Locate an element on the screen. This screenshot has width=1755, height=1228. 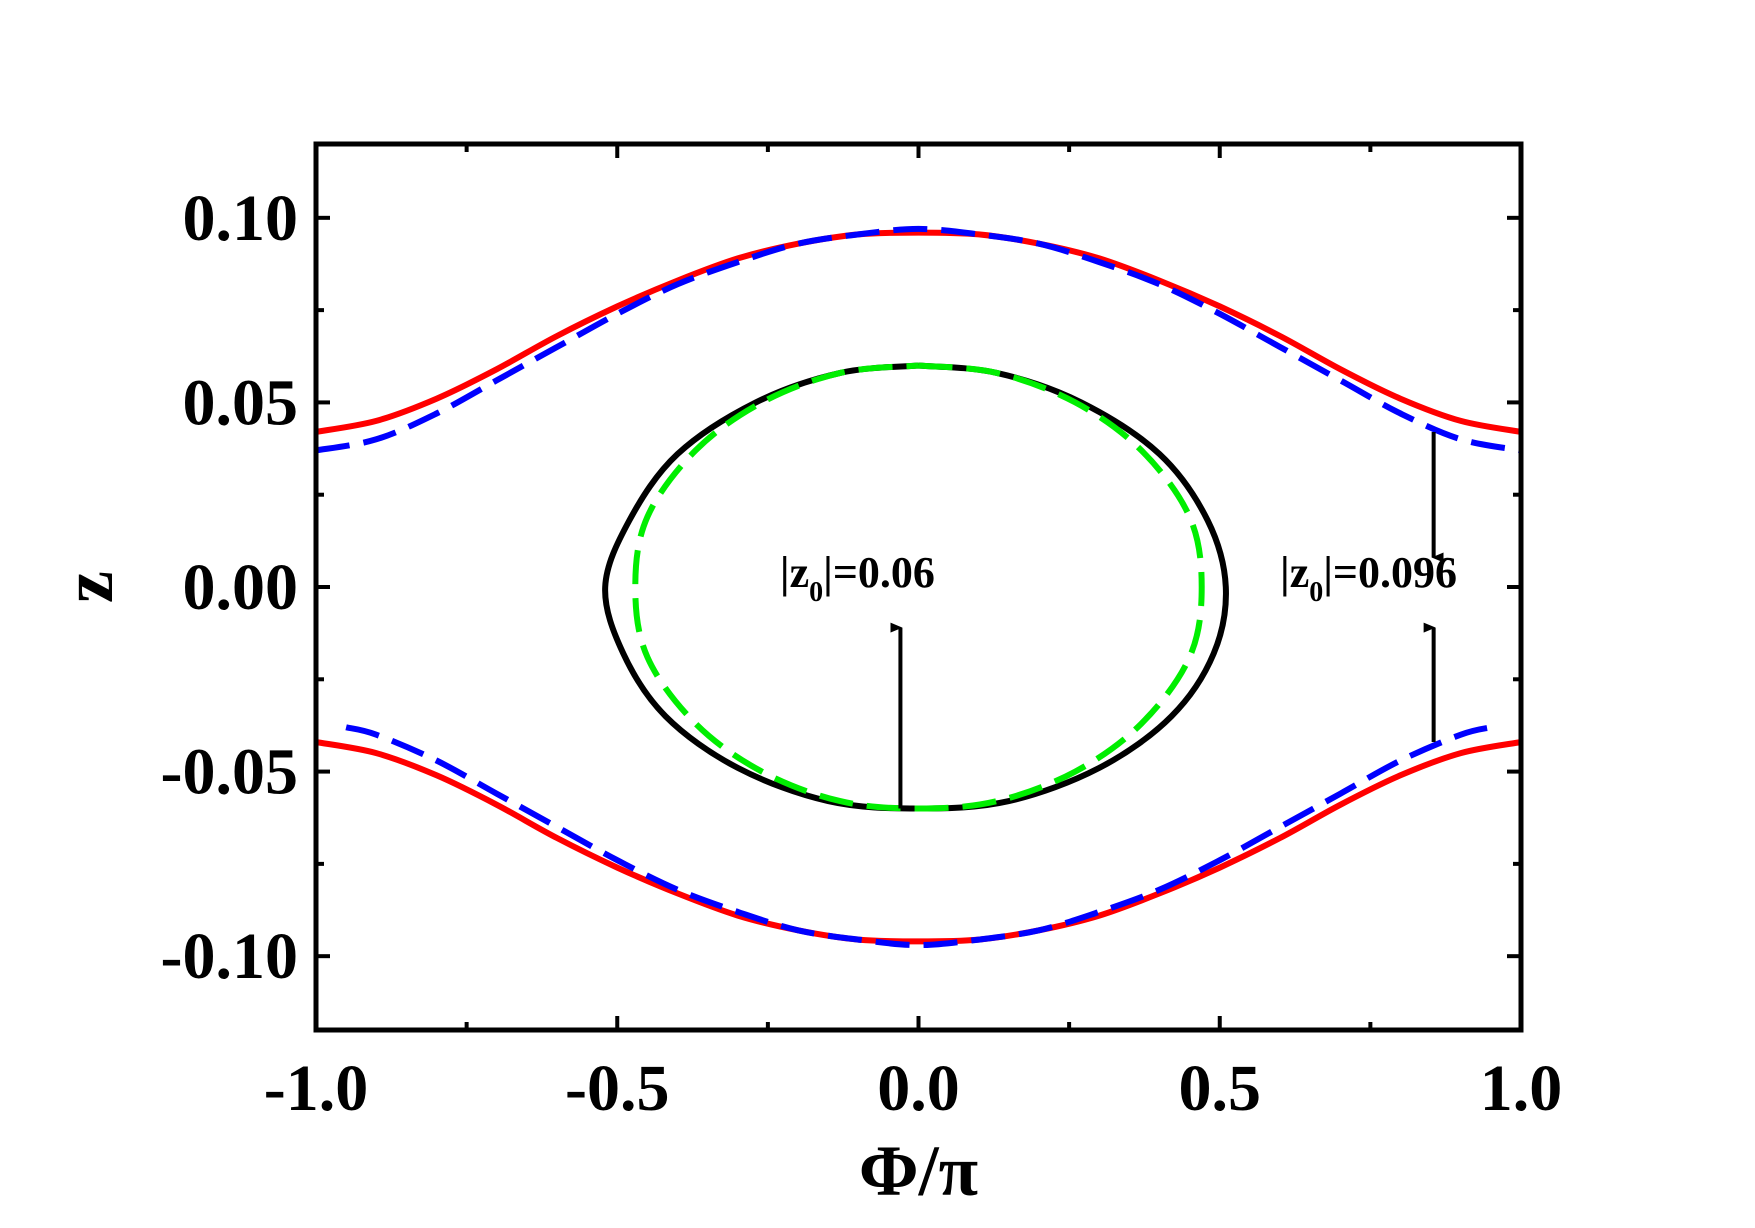
x-tick-label: 1.0 is located at coordinates (1521, 1088).